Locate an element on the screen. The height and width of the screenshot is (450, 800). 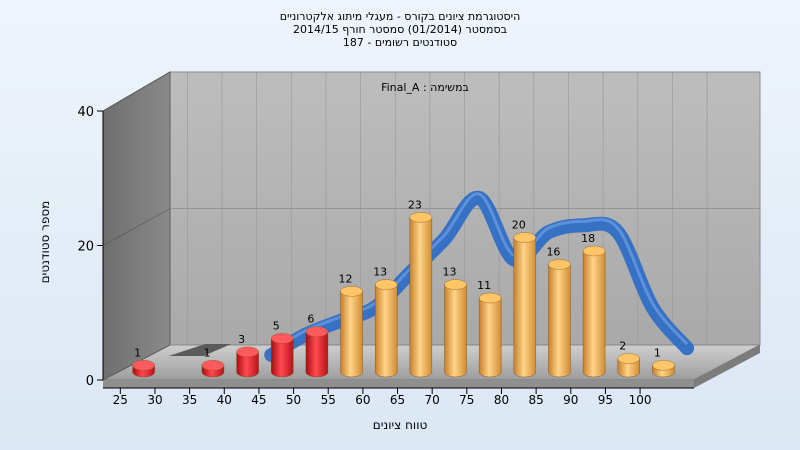
assignment-annotation: במשימה : Final_A is located at coordinates (425, 87).